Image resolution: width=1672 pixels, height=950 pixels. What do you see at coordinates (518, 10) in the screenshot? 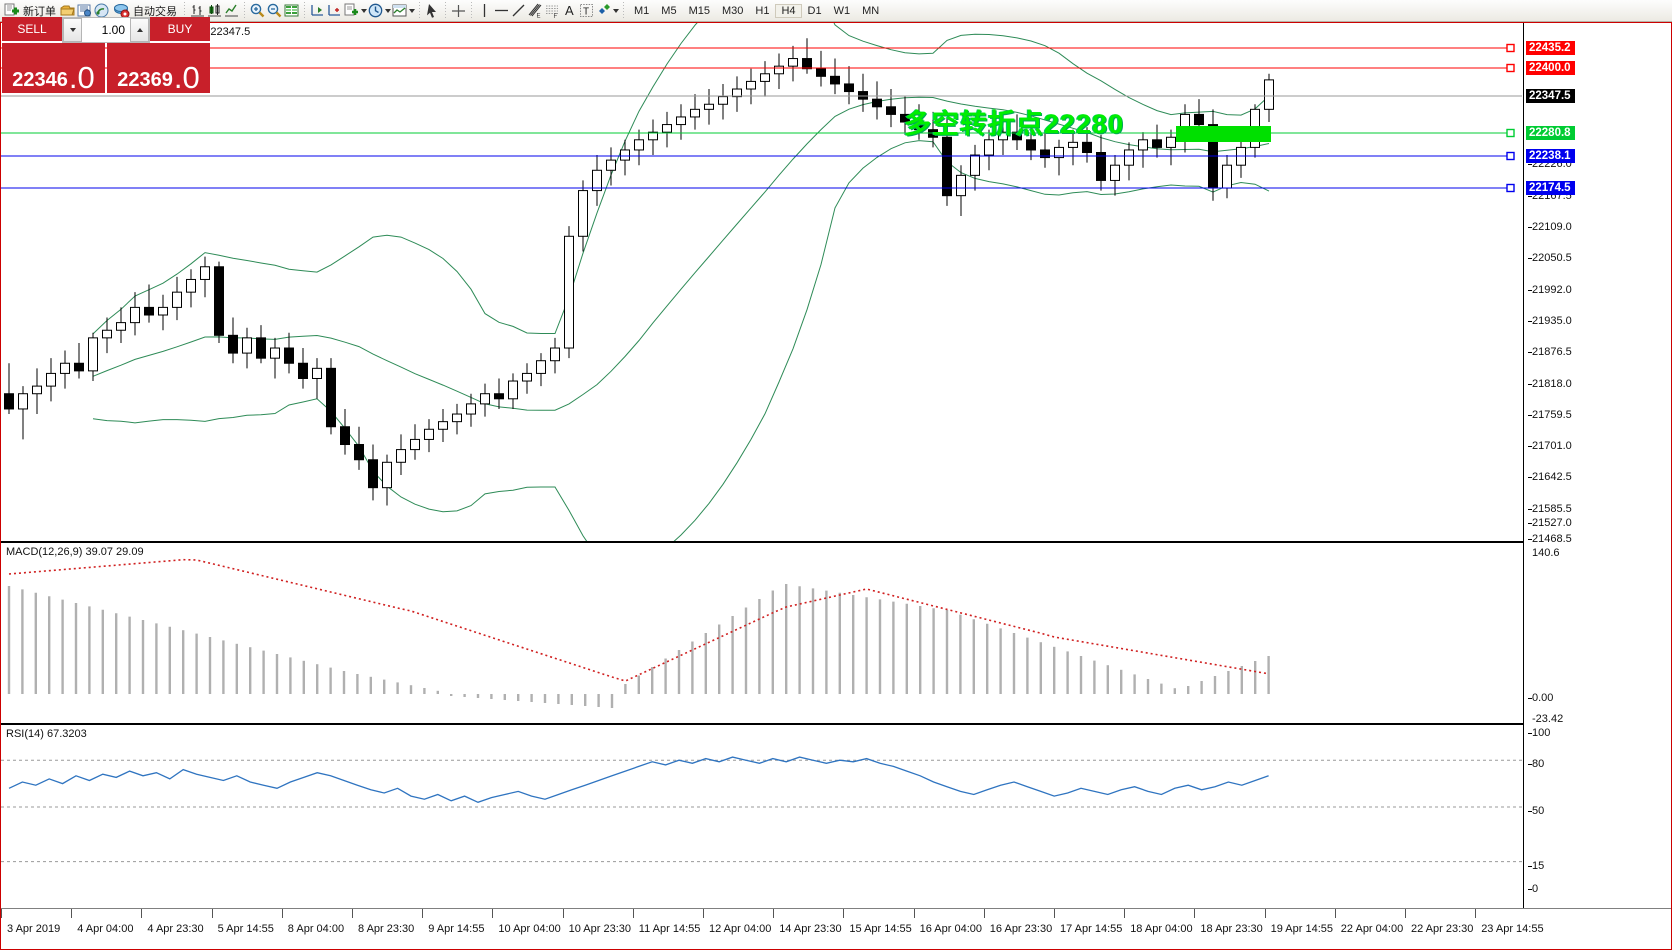
I see `trendline-icon` at bounding box center [518, 10].